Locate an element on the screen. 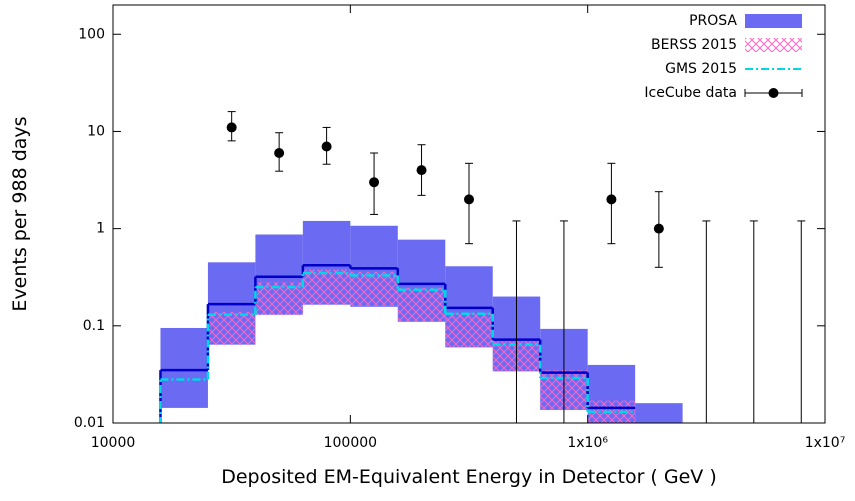 This screenshot has height=501, width=855. y-axis-label: Events per 988 days is located at coordinates (20, 213).